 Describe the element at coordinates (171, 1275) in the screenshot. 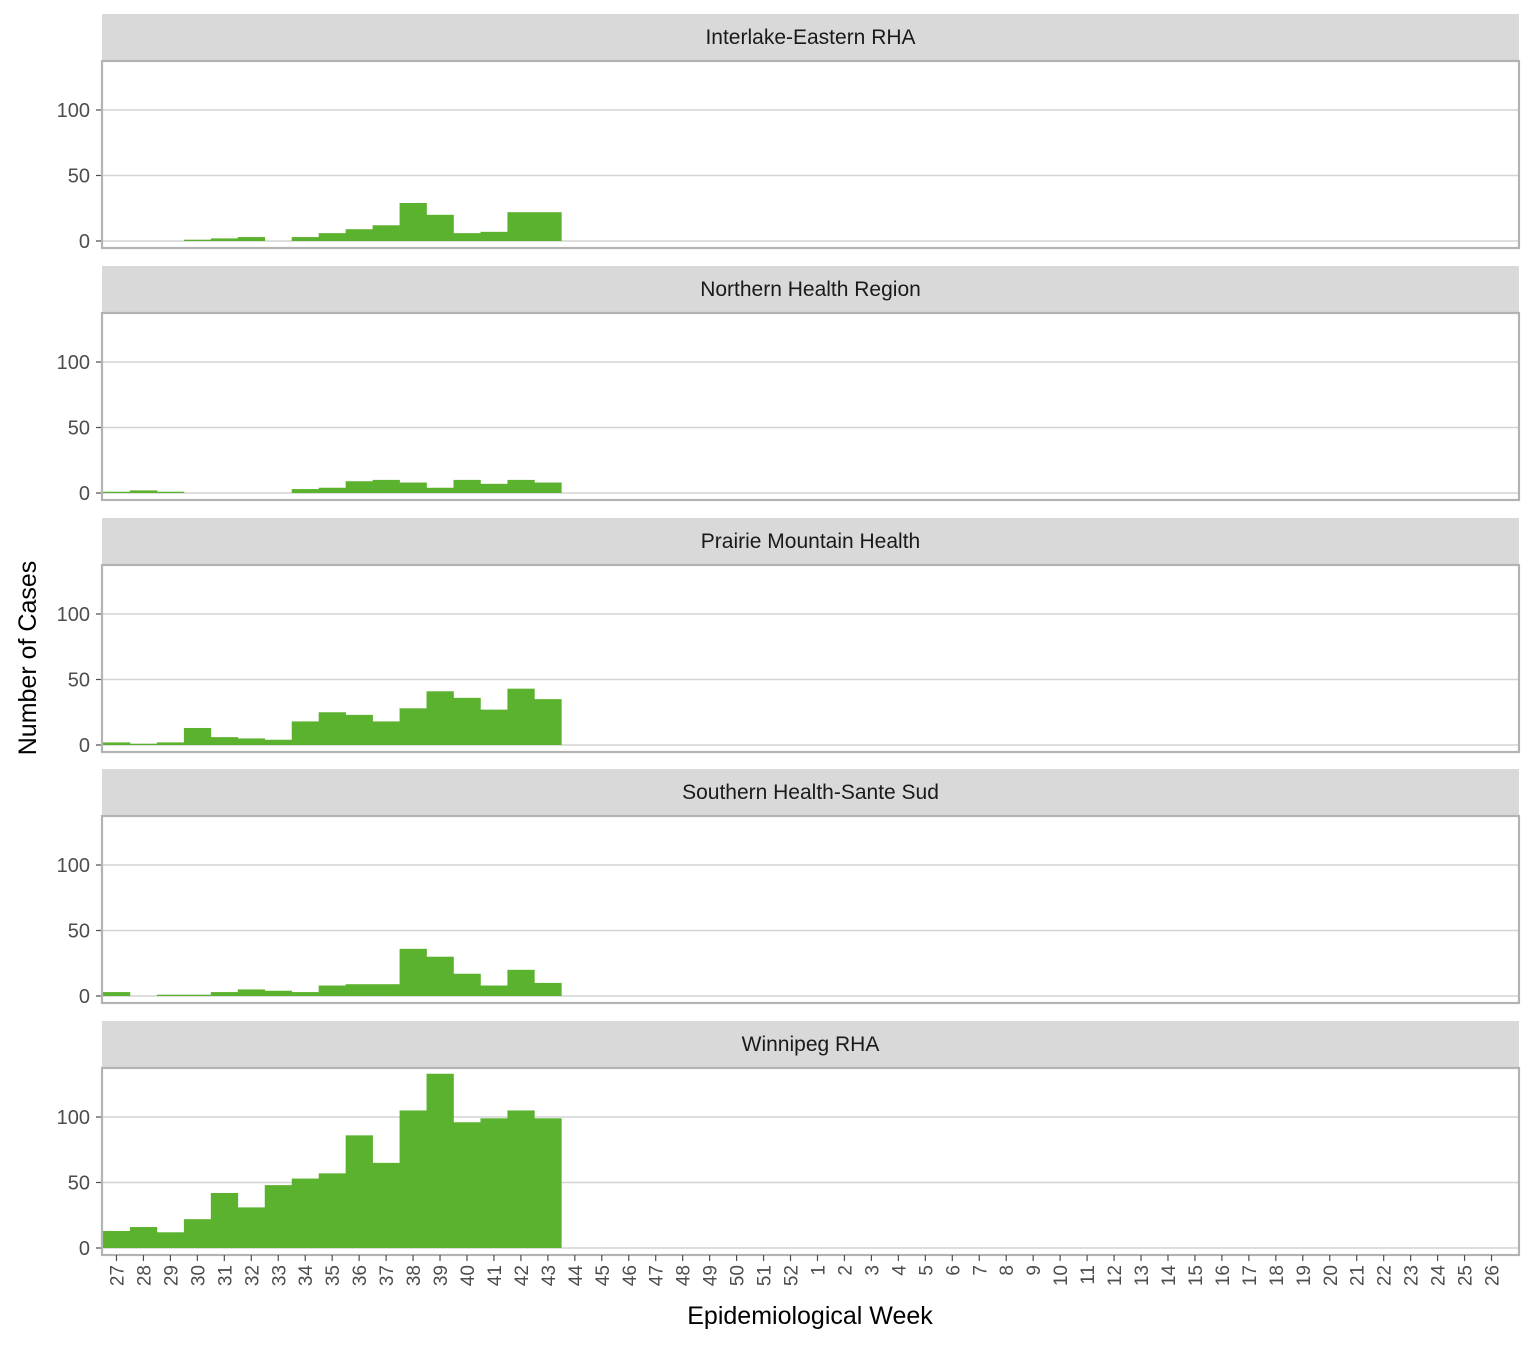

I see `x-tick-label: 29` at that location.